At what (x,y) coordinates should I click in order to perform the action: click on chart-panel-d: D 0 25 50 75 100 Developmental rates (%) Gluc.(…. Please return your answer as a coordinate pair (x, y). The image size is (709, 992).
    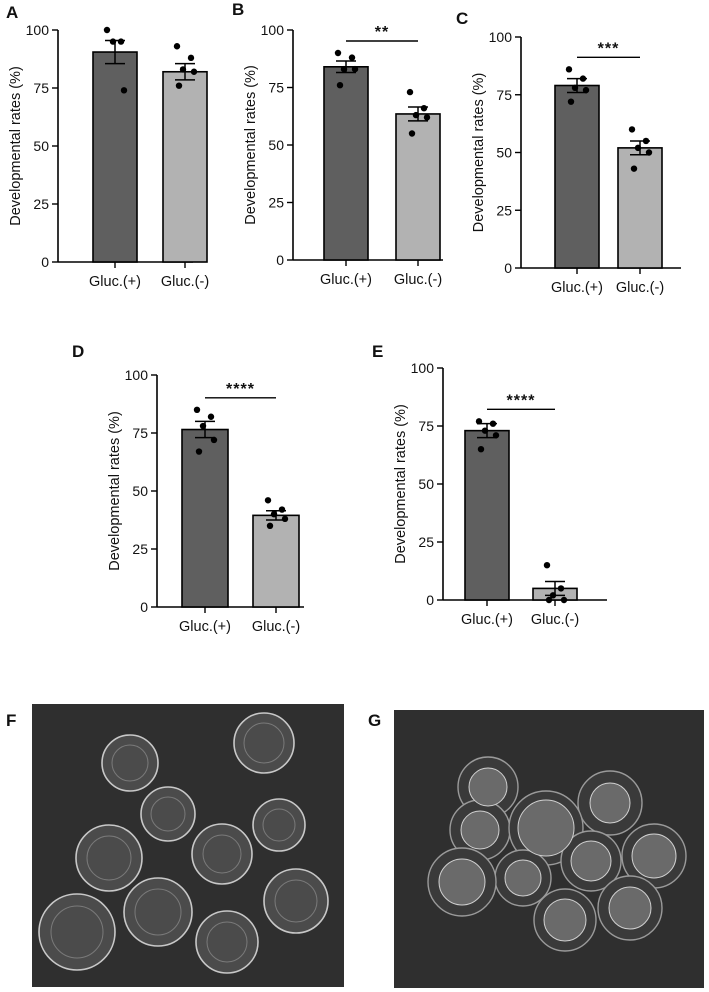
    Looking at the image, I should click on (188, 488).